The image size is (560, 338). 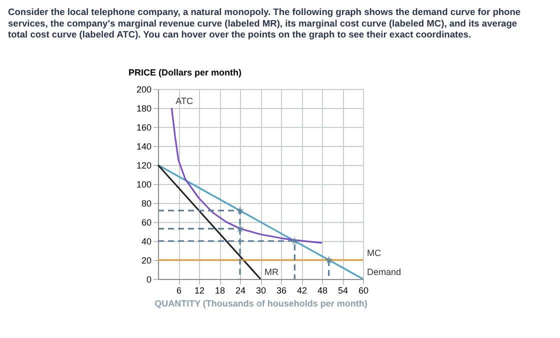 I want to click on y-tick-label: 160, so click(x=144, y=127).